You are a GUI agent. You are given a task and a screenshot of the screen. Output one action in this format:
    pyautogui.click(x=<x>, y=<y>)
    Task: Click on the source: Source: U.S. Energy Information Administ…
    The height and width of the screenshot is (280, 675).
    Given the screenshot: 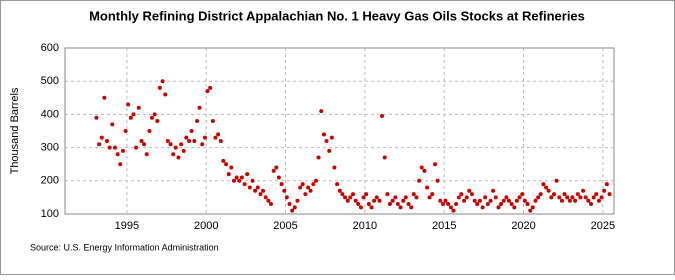 What is the action you would take?
    pyautogui.click(x=124, y=247)
    